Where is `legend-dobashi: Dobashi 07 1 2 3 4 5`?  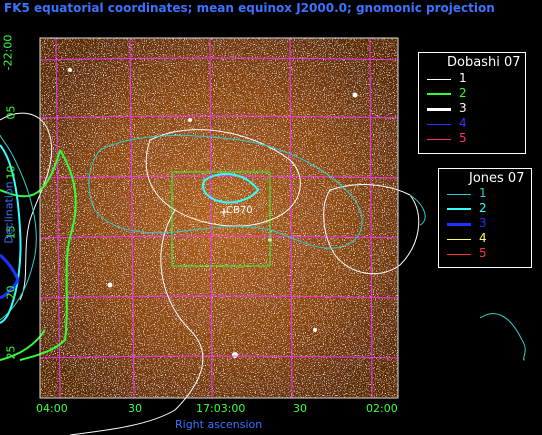 legend-dobashi: Dobashi 07 1 2 3 4 5 is located at coordinates (472, 103).